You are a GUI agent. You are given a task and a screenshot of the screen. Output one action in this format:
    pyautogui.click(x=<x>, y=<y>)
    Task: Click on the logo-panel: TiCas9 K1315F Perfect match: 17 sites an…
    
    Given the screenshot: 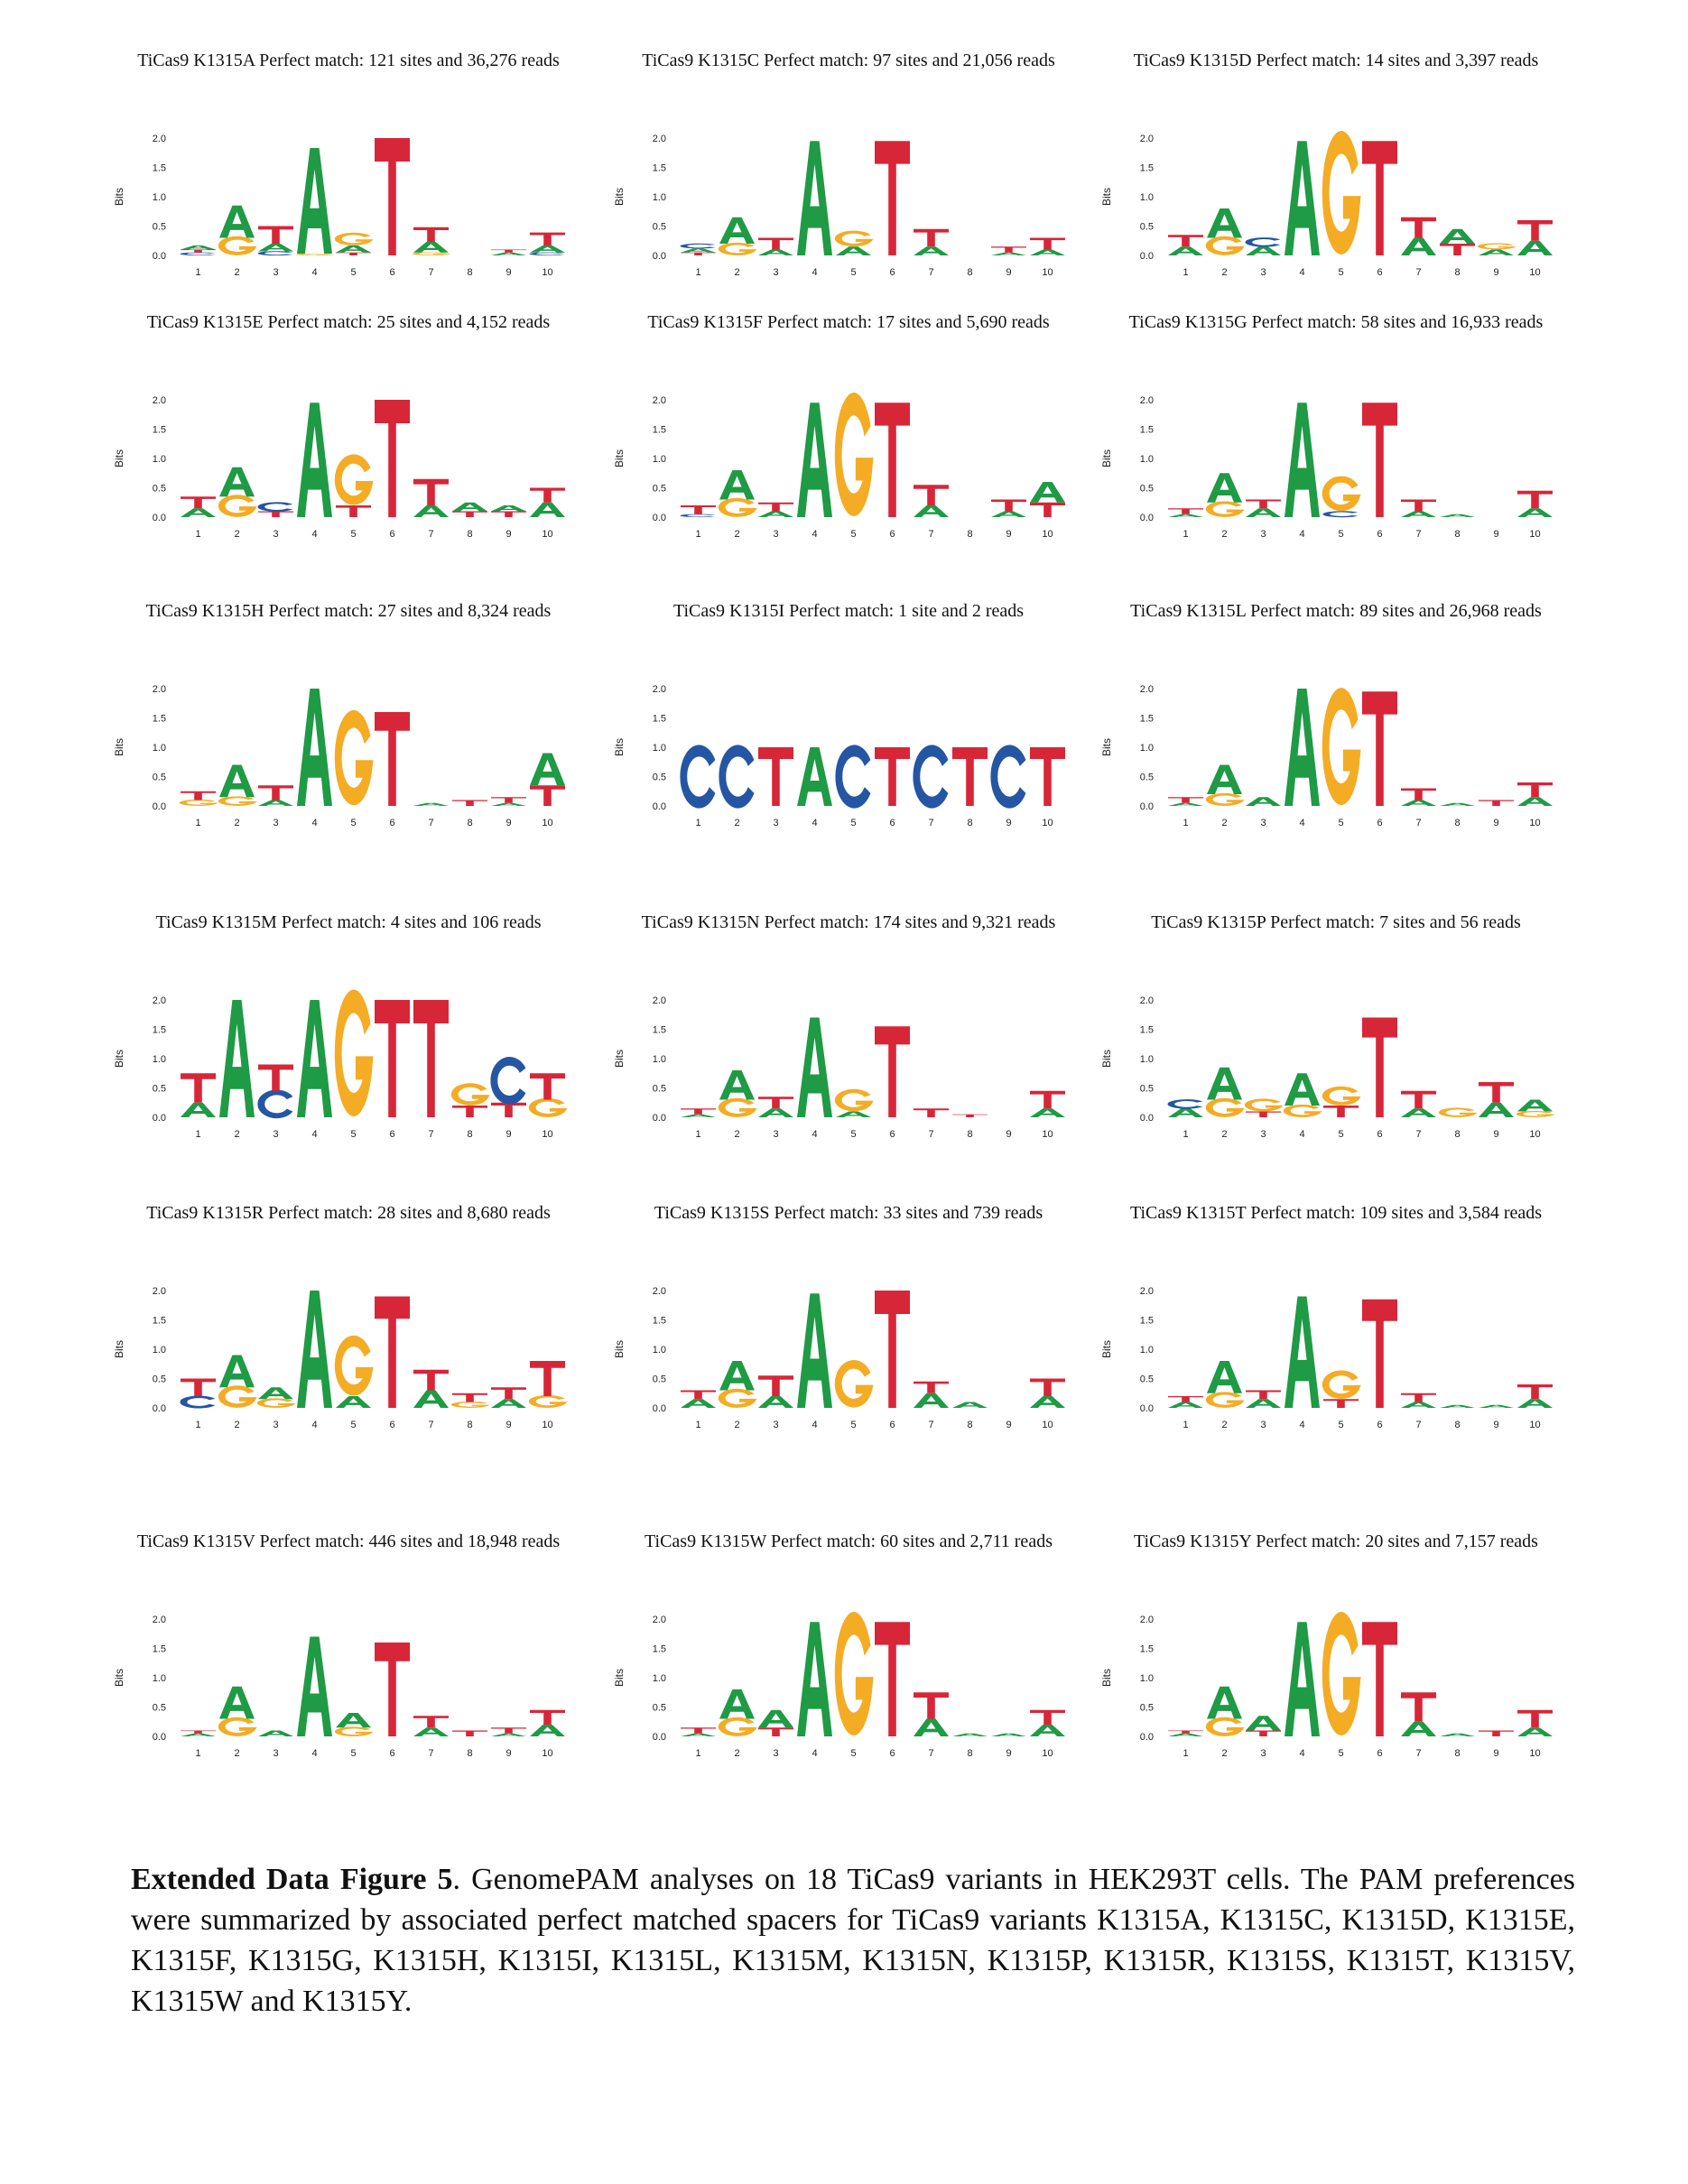 What is the action you would take?
    pyautogui.click(x=849, y=437)
    